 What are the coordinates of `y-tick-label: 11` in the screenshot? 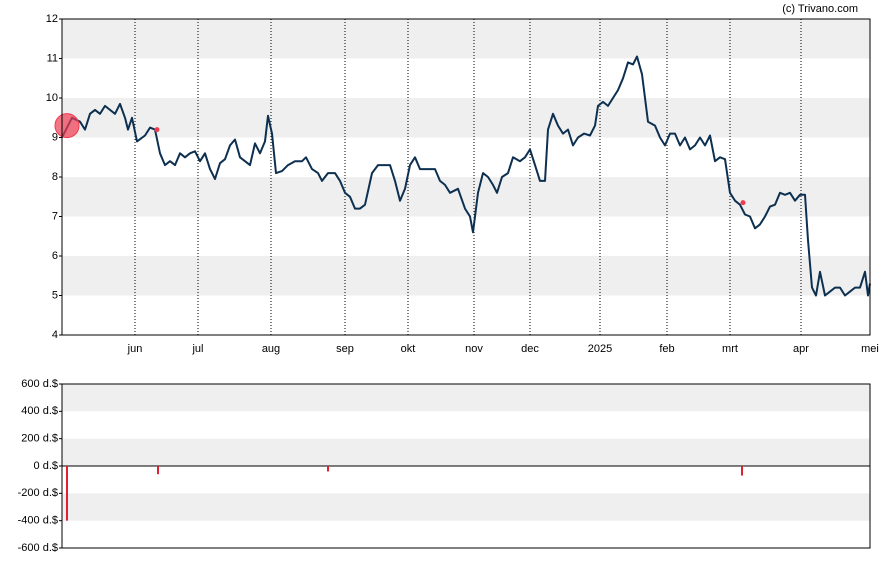 It's located at (52, 58).